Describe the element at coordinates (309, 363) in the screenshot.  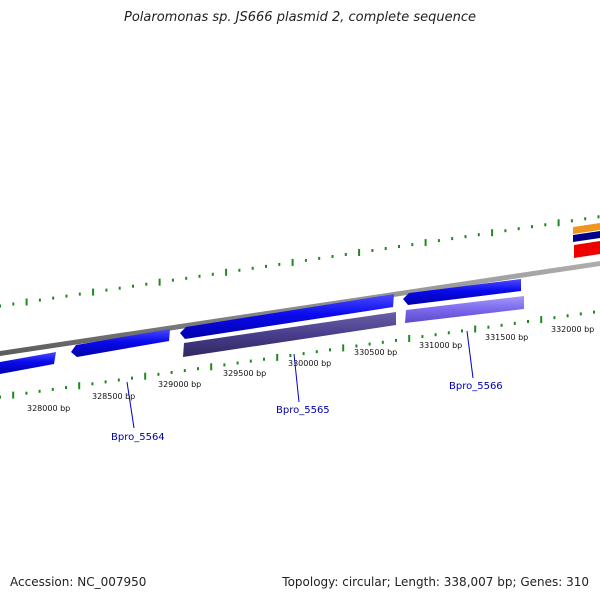
I see `ruler-label: 330000 bp` at that location.